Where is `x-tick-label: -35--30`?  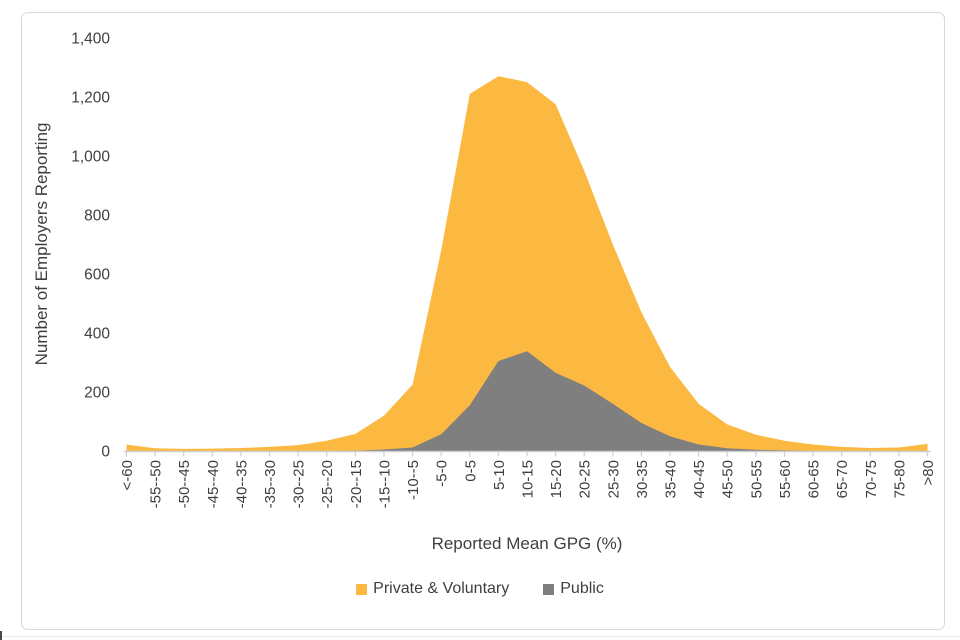 x-tick-label: -35--30 is located at coordinates (270, 484).